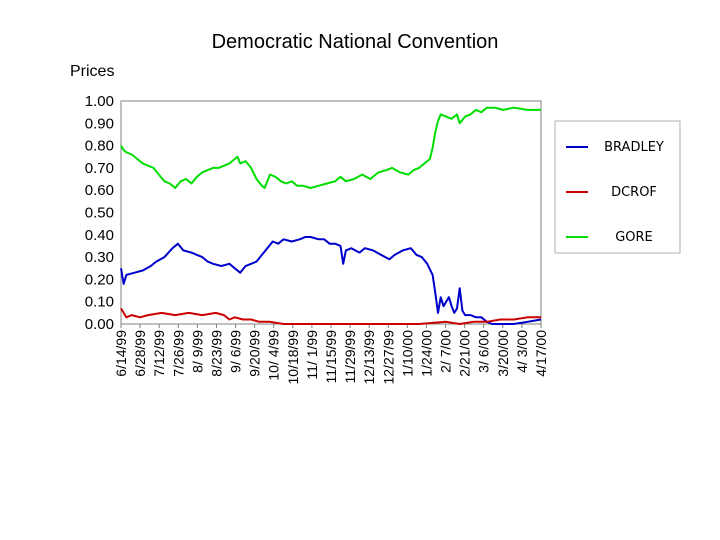  What do you see at coordinates (446, 351) in the screenshot?
I see `x-tick-label: 2/ 7/00` at bounding box center [446, 351].